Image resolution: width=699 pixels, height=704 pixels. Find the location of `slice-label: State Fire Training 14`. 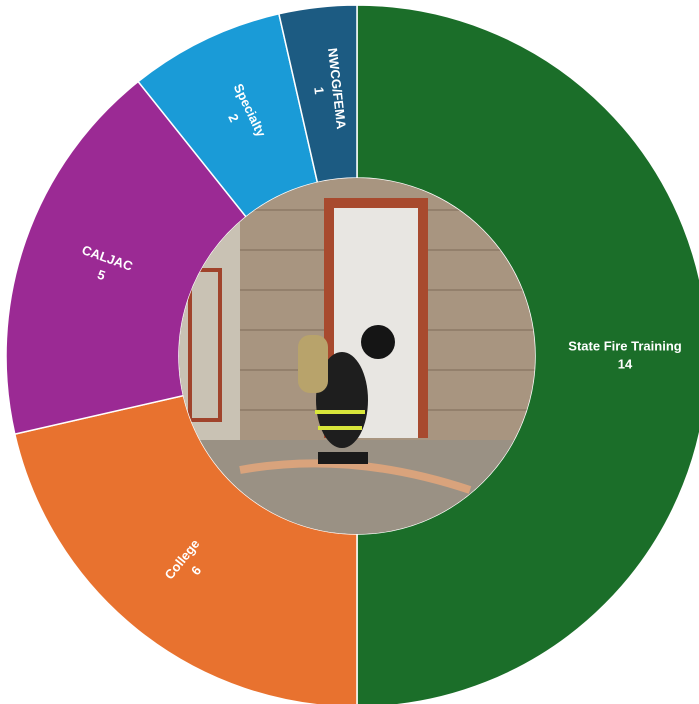

slice-label: State Fire Training 14 is located at coordinates (624, 354).